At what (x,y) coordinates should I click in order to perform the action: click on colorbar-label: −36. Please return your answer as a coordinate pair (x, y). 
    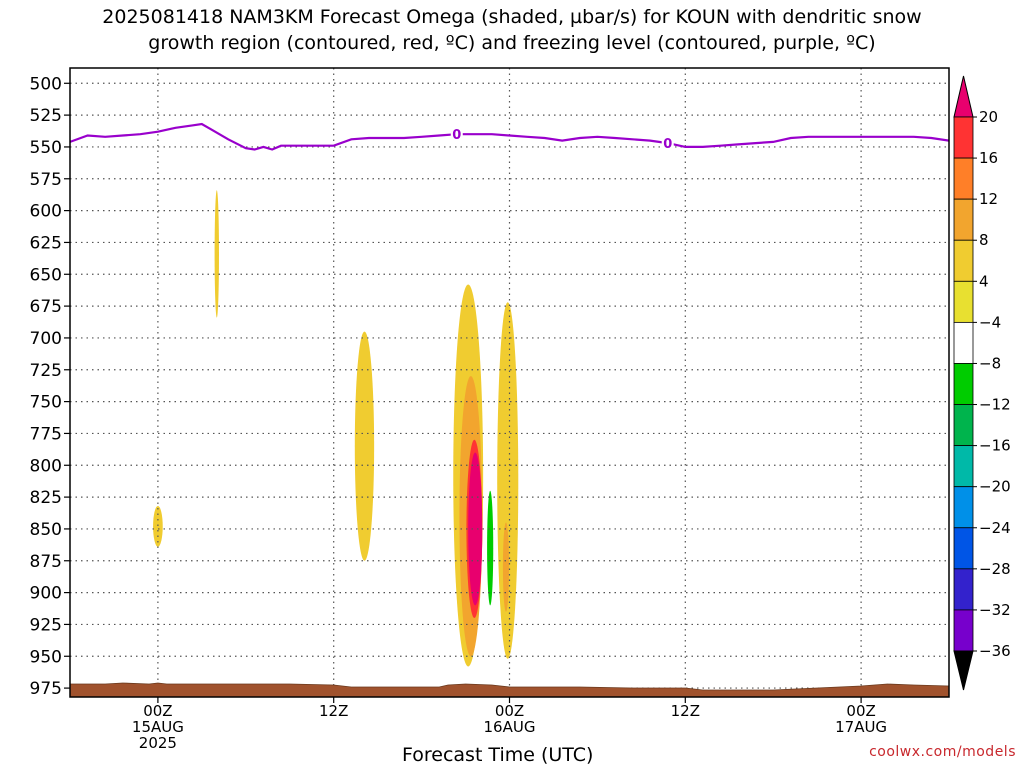
    Looking at the image, I should click on (995, 651).